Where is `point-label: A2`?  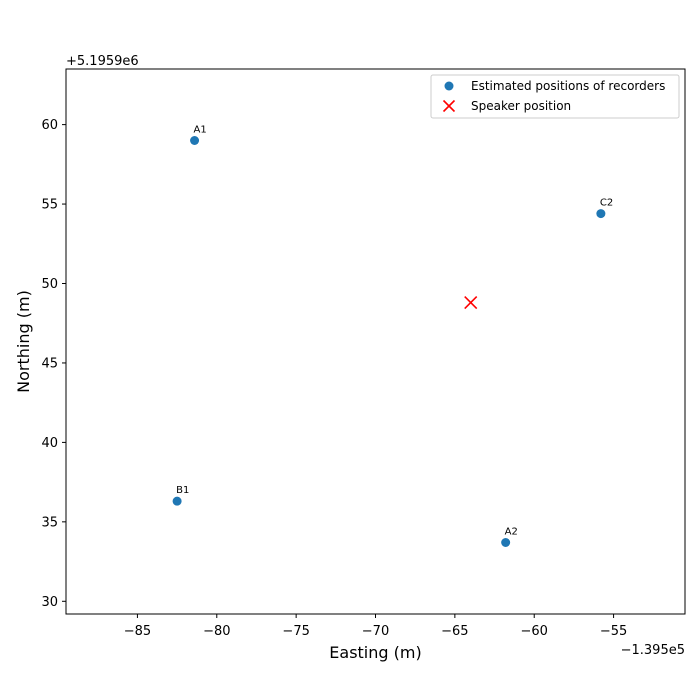 point-label: A2 is located at coordinates (511, 531).